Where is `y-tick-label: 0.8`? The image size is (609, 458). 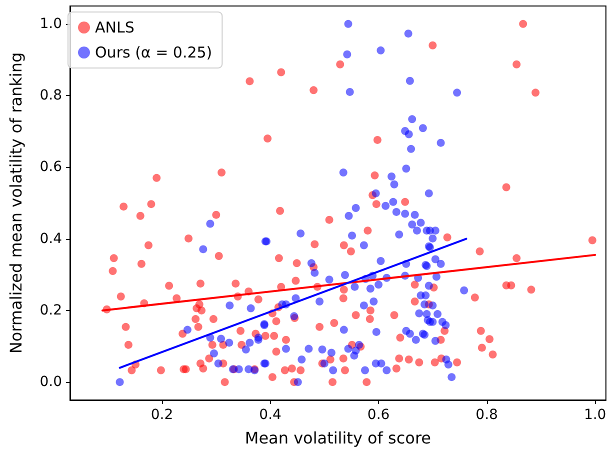 y-tick-label: 0.8 is located at coordinates (51, 96).